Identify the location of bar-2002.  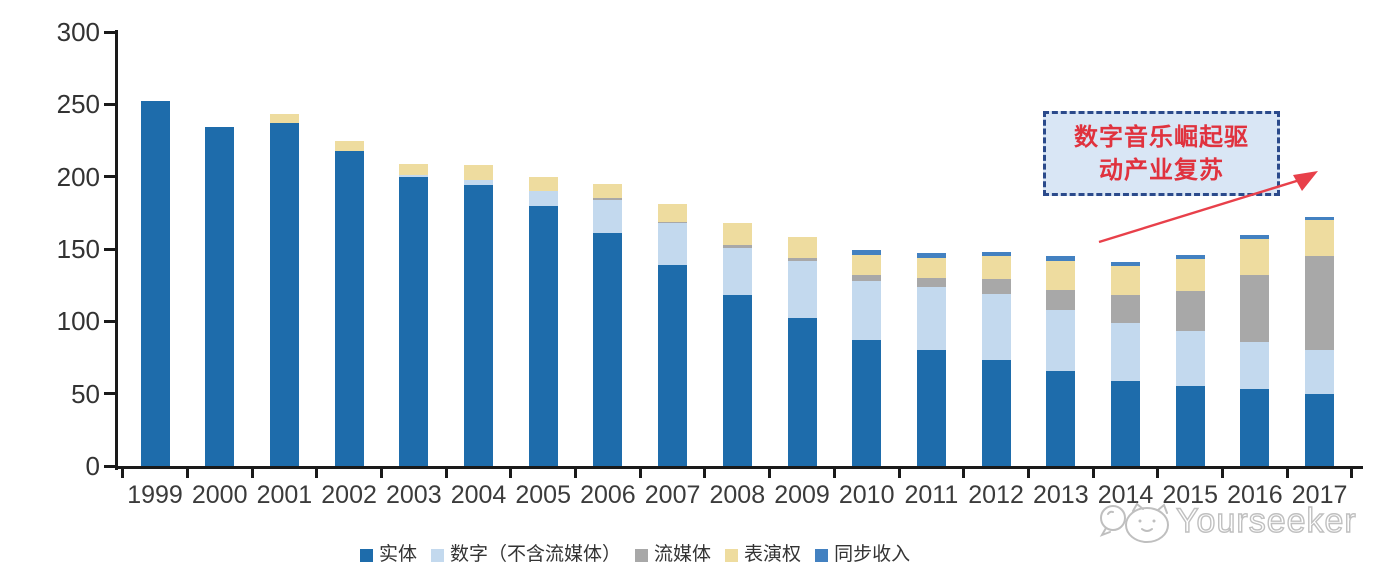
(349, 303).